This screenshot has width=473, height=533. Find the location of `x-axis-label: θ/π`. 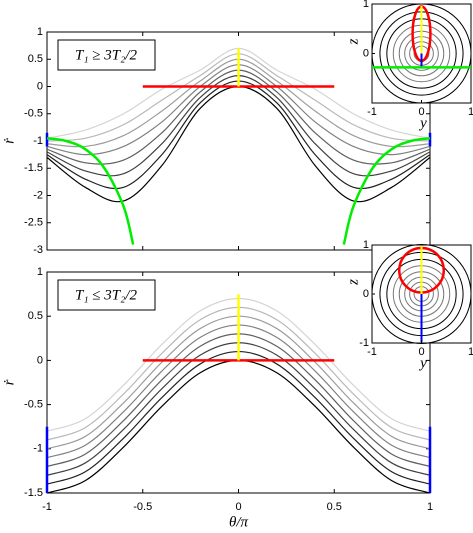

x-axis-label: θ/π is located at coordinates (239, 522).